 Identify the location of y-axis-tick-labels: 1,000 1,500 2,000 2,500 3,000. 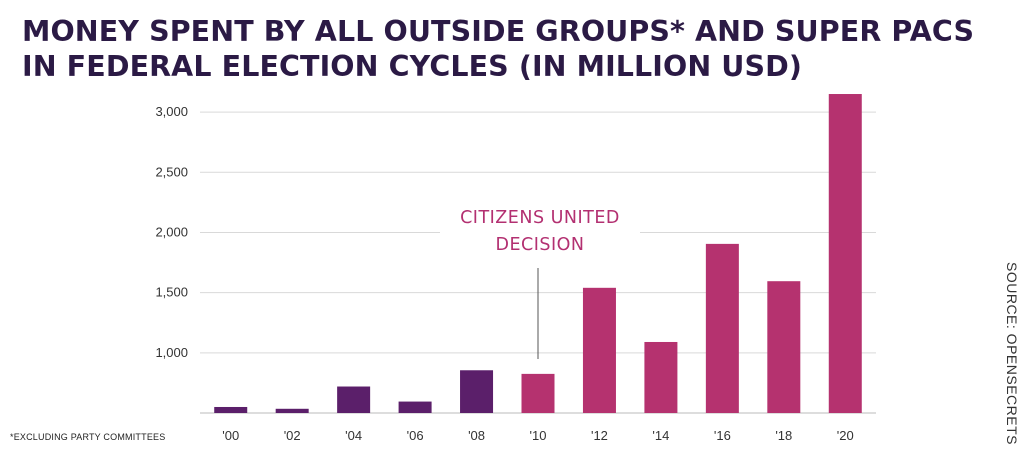
(171, 232).